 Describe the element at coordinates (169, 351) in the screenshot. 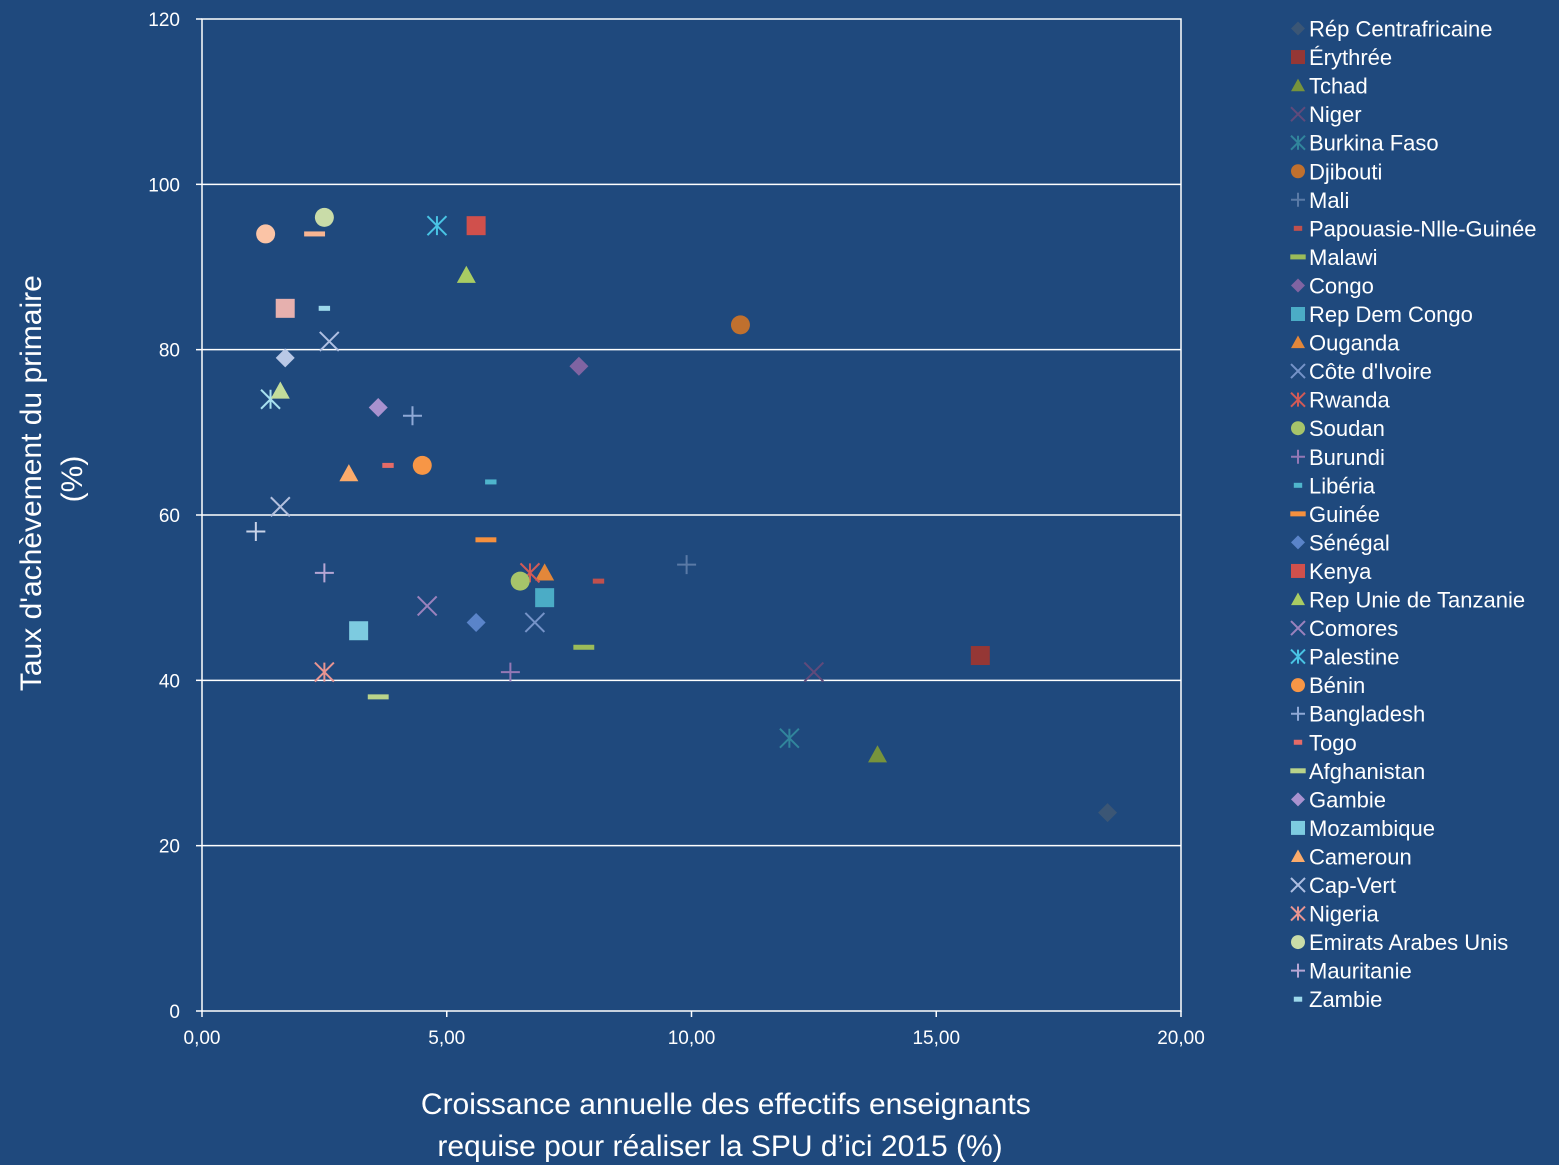

I see `y-tick-label: 80` at that location.